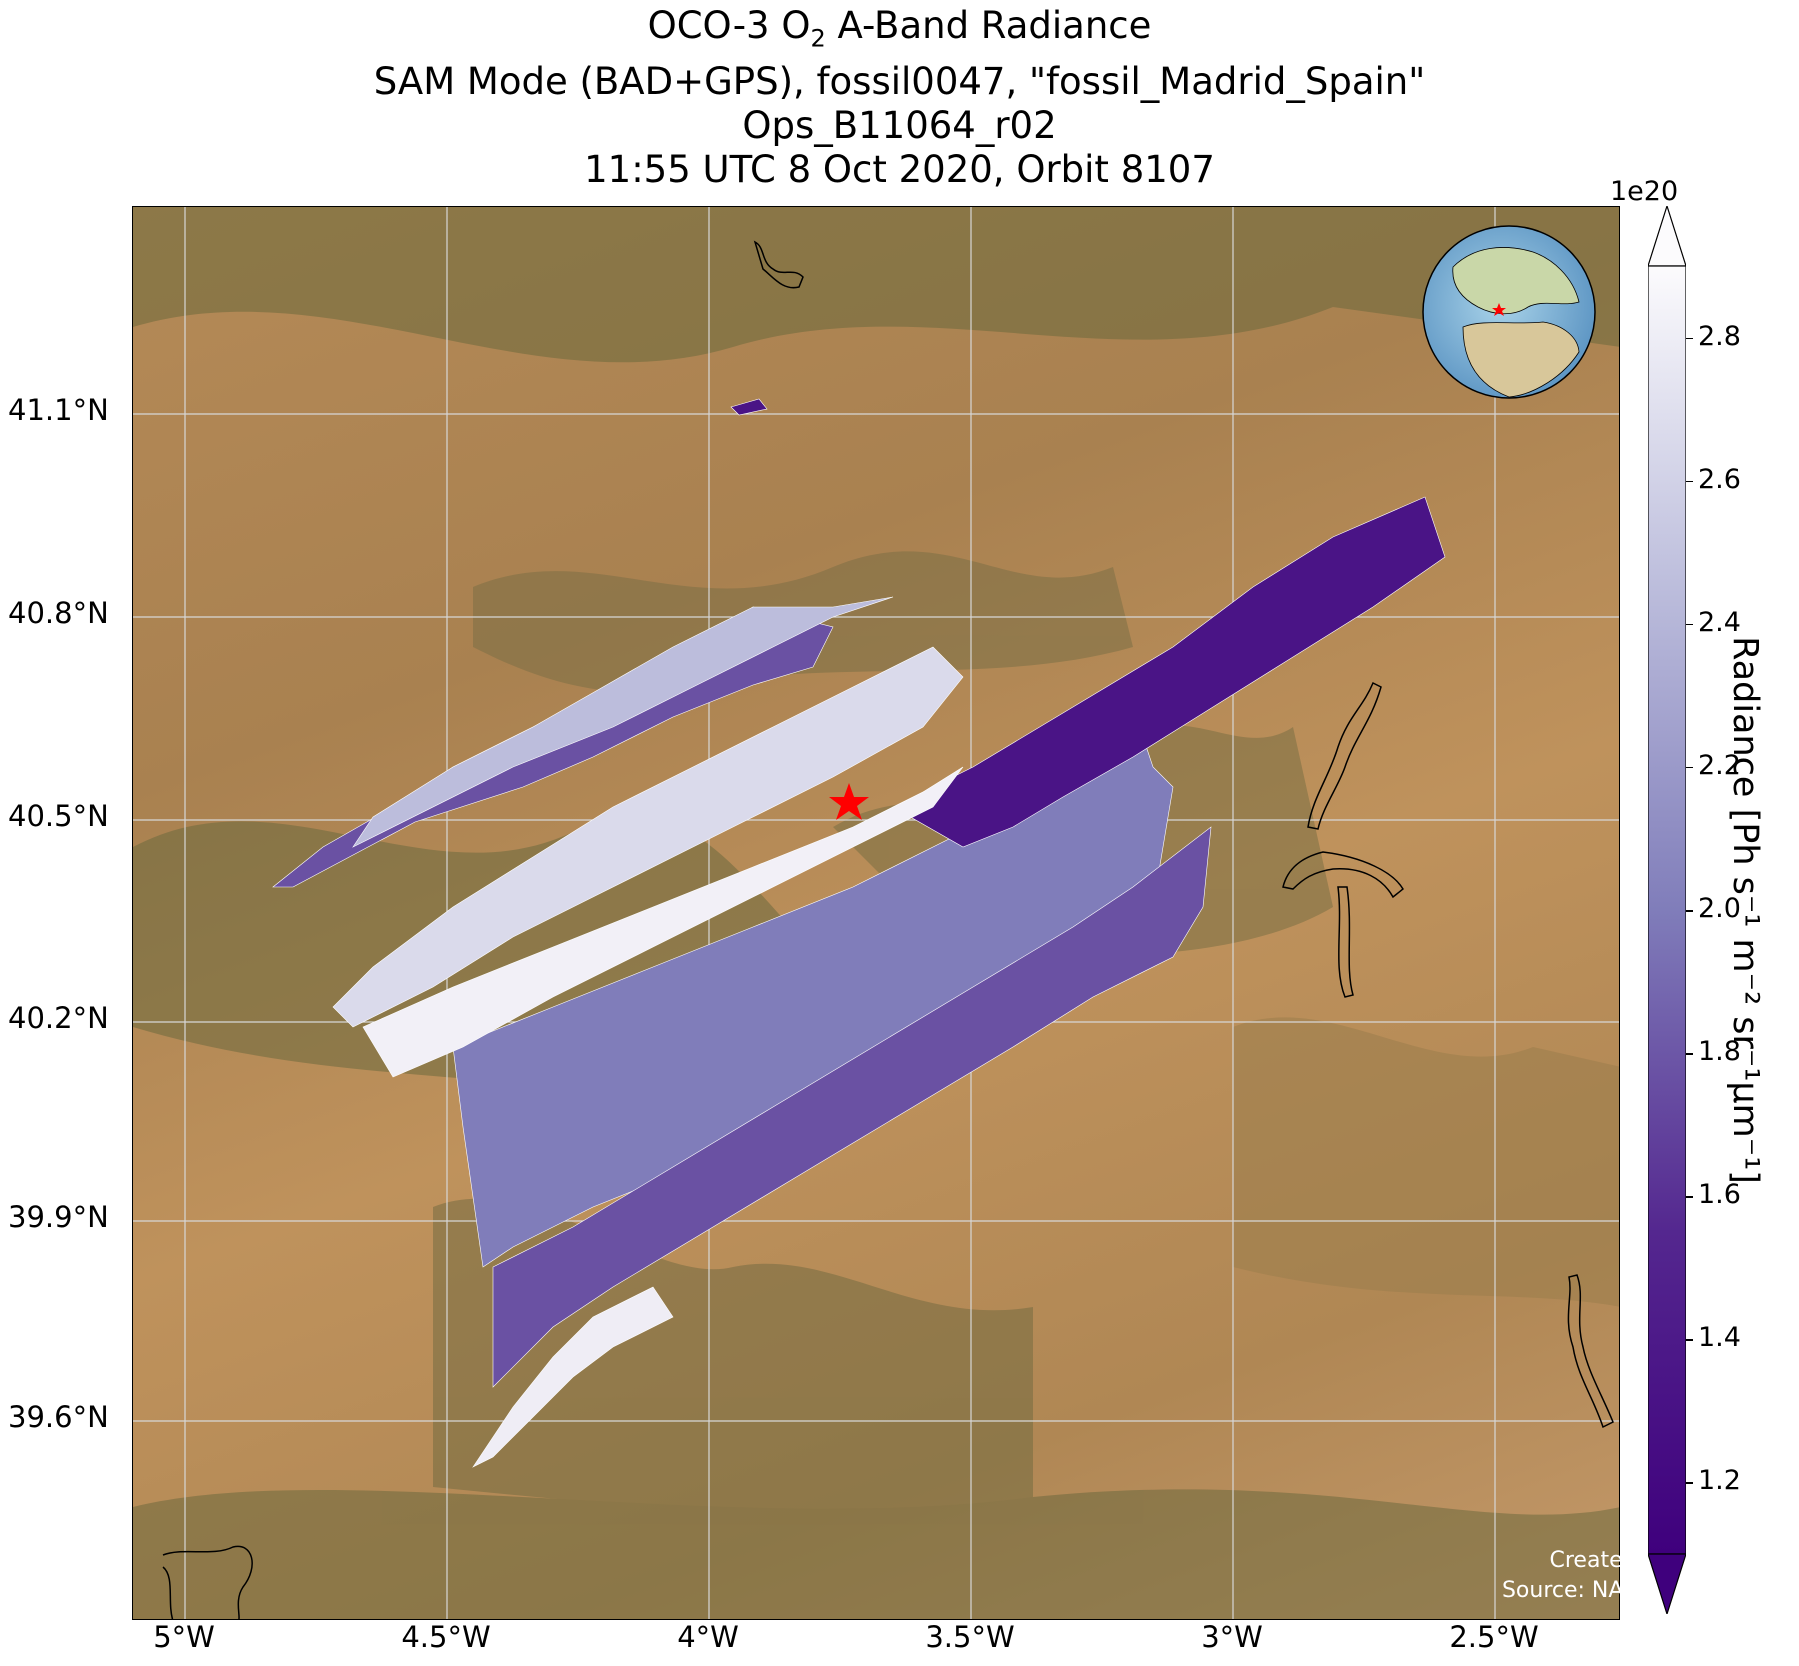  I want to click on target-marker-star, so click(849, 801).